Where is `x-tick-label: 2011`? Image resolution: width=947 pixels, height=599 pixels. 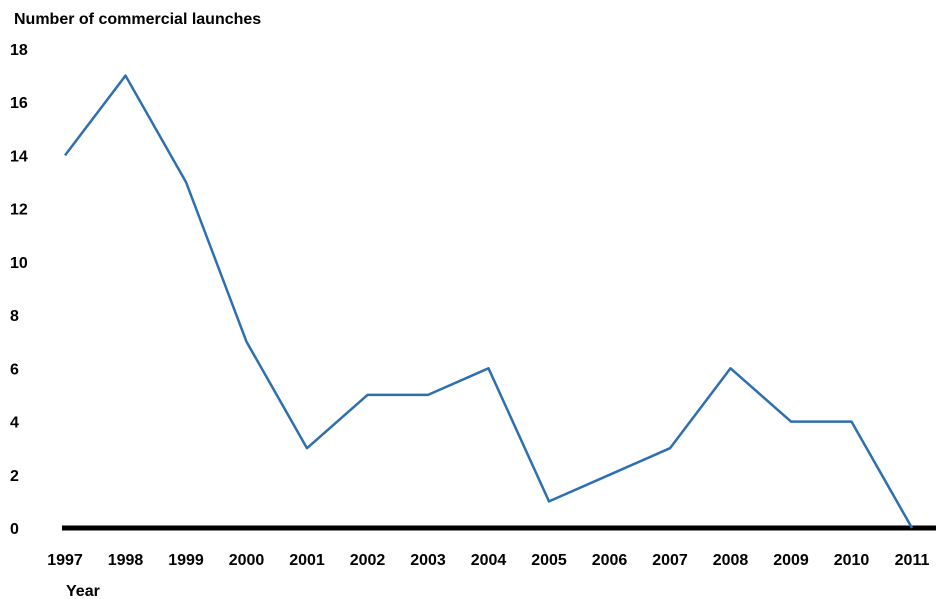
x-tick-label: 2011 is located at coordinates (912, 560).